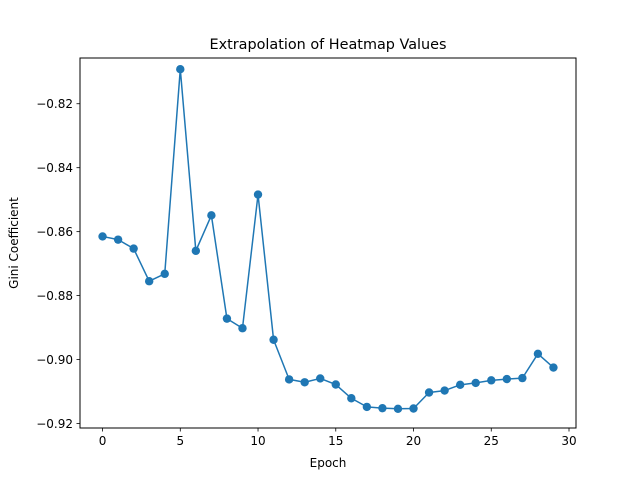 The image size is (640, 480). What do you see at coordinates (413, 441) in the screenshot?
I see `x-tick-label: 20` at bounding box center [413, 441].